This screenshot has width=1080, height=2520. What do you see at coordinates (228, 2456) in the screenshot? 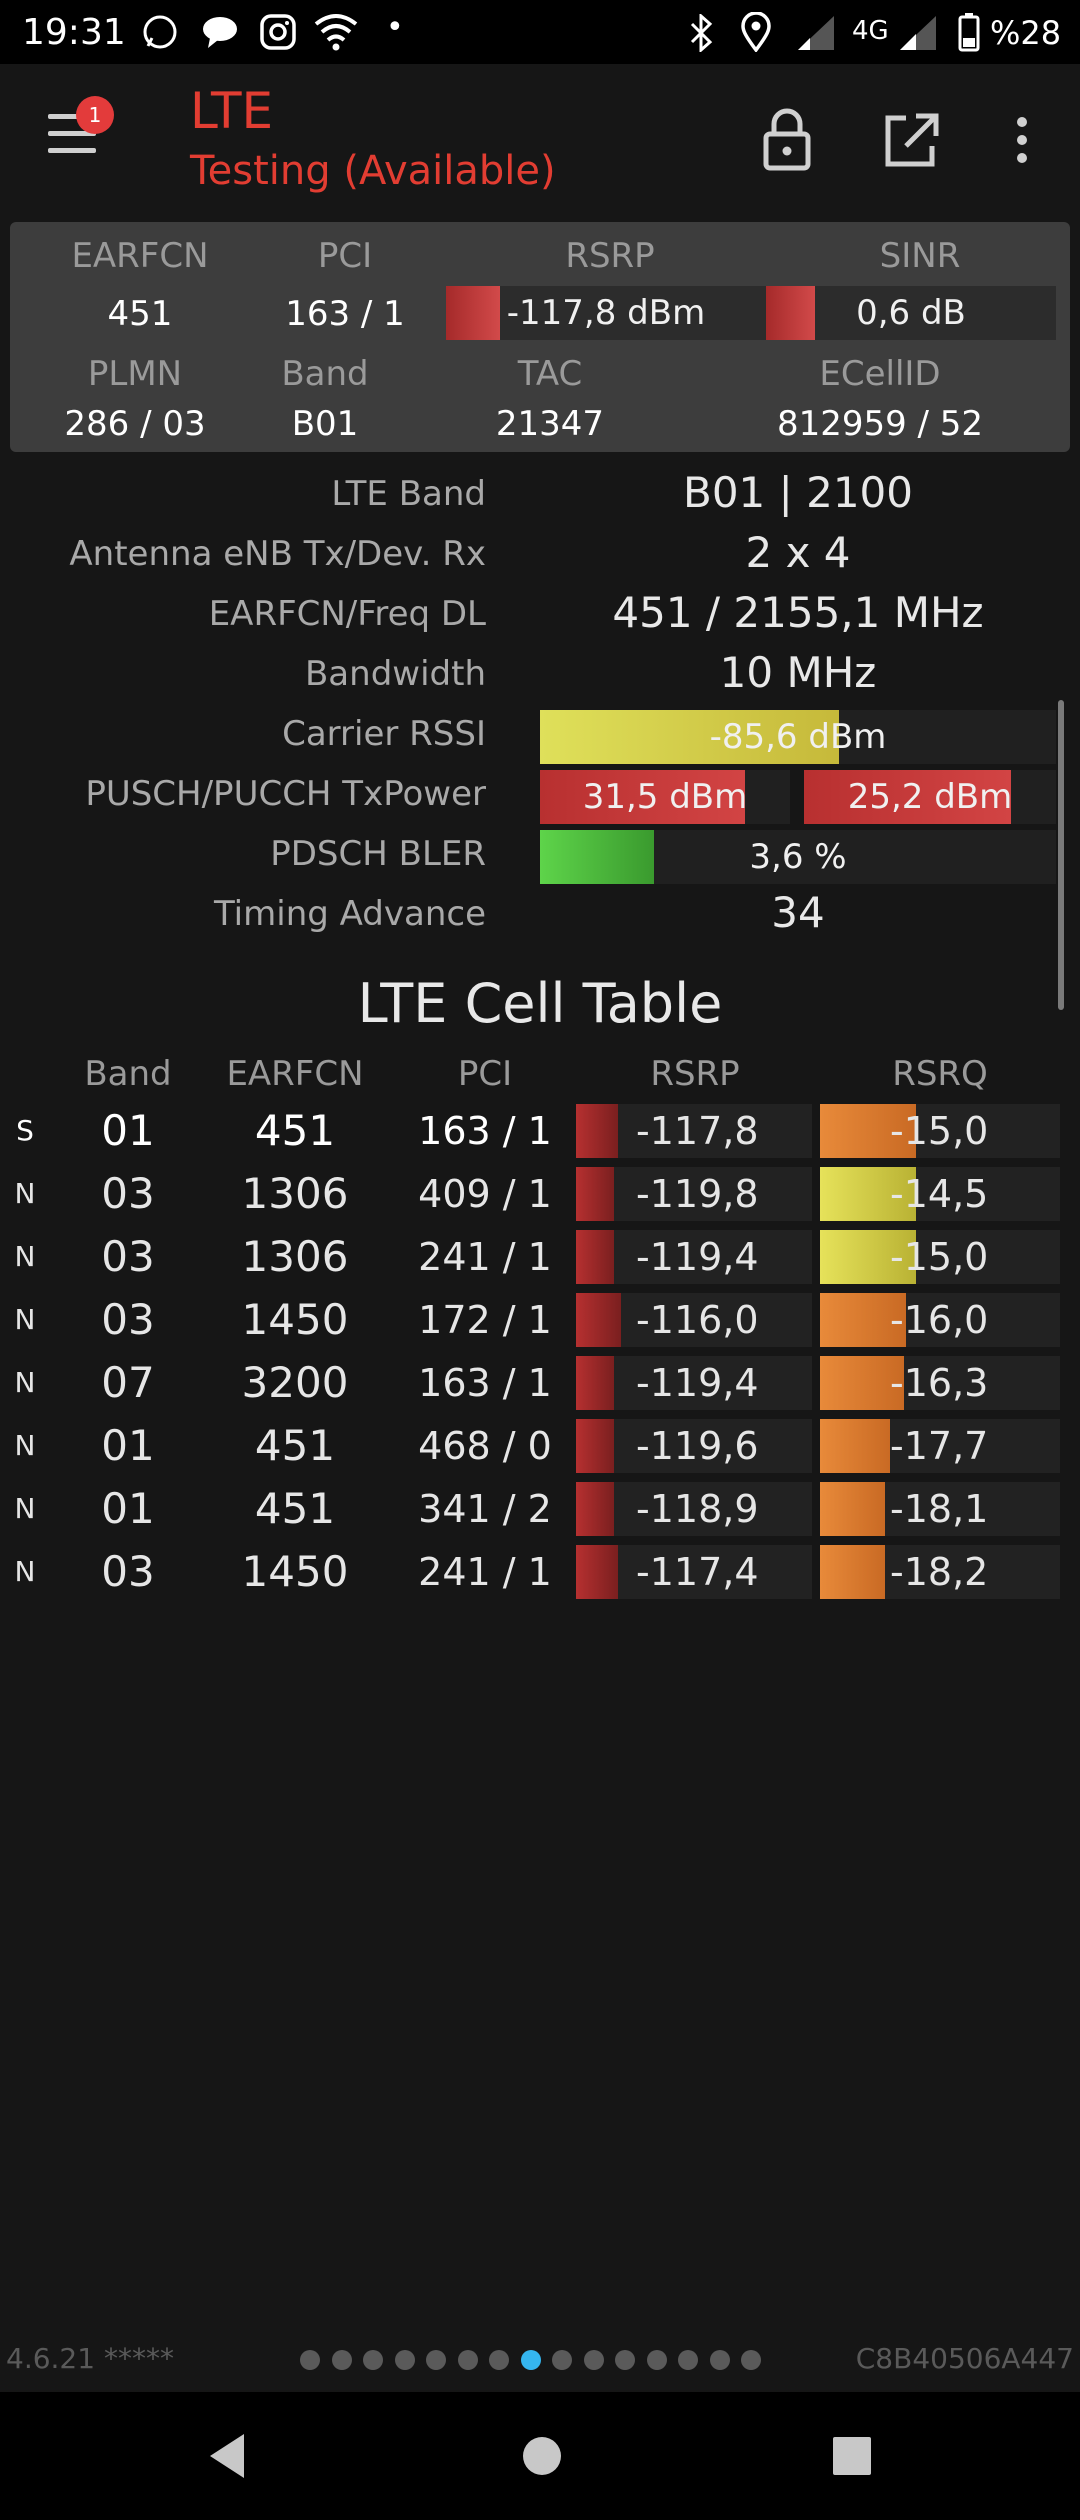
I see `back-icon` at bounding box center [228, 2456].